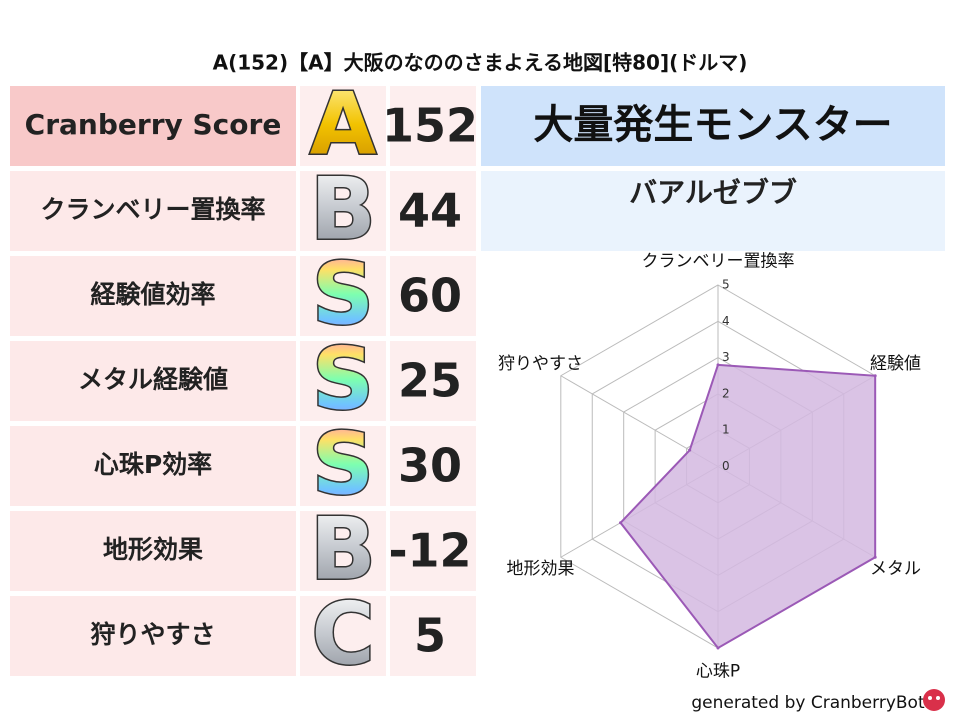 This screenshot has height=720, width=960. I want to click on score-value: 152, so click(430, 126).